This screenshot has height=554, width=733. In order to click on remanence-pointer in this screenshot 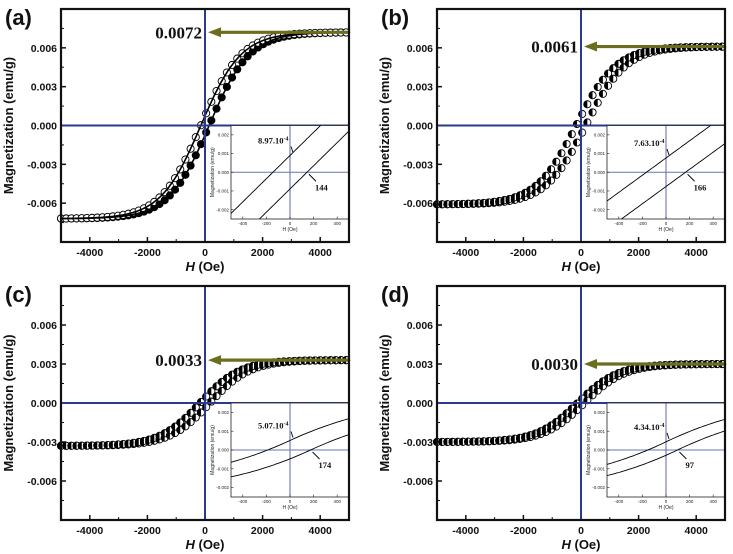, I will do `click(668, 435)`.